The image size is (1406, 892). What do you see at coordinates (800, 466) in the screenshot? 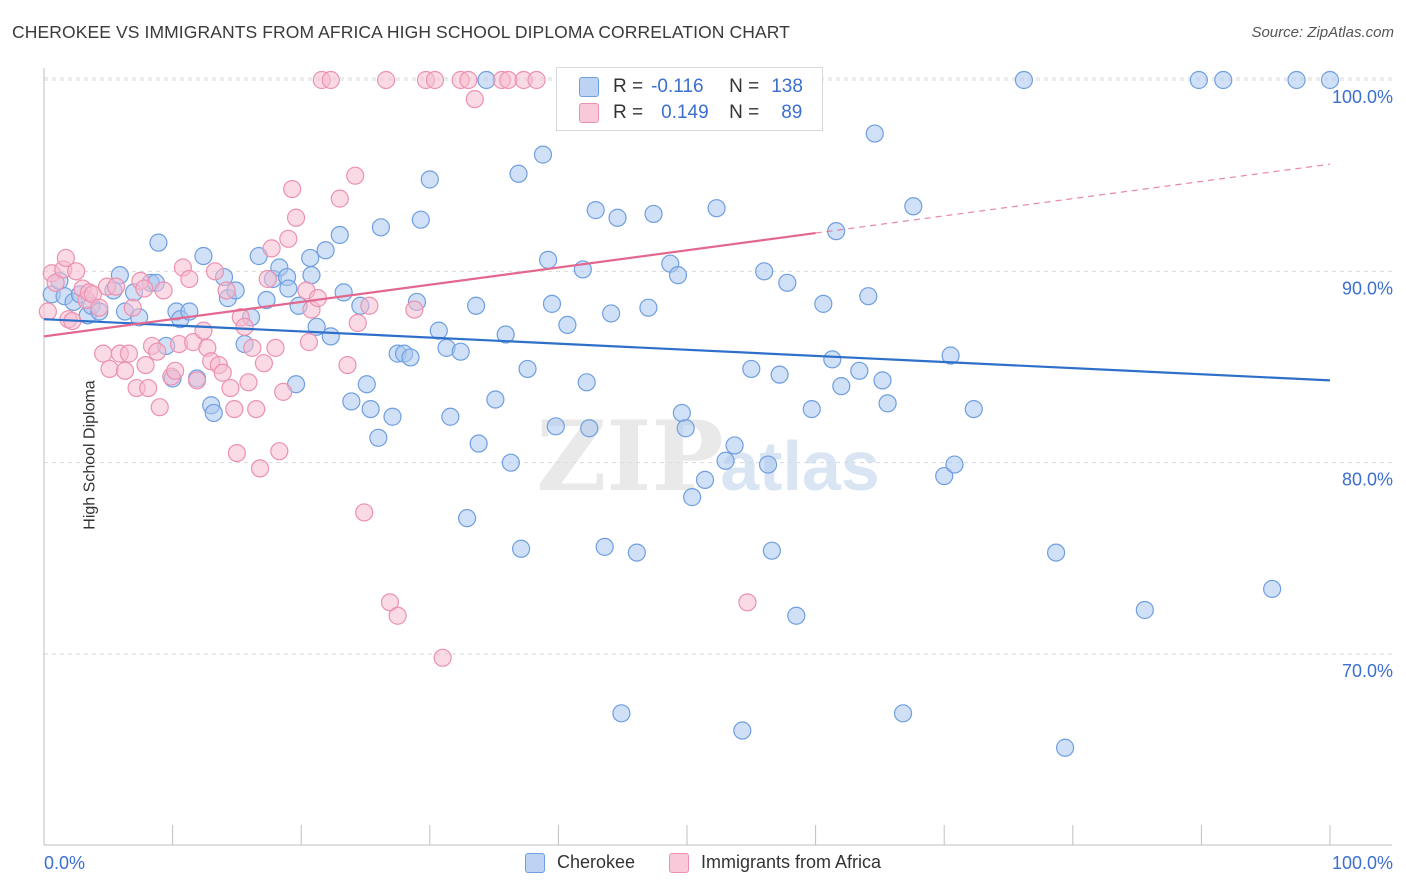
I see `watermark-atlas: atlas` at bounding box center [800, 466].